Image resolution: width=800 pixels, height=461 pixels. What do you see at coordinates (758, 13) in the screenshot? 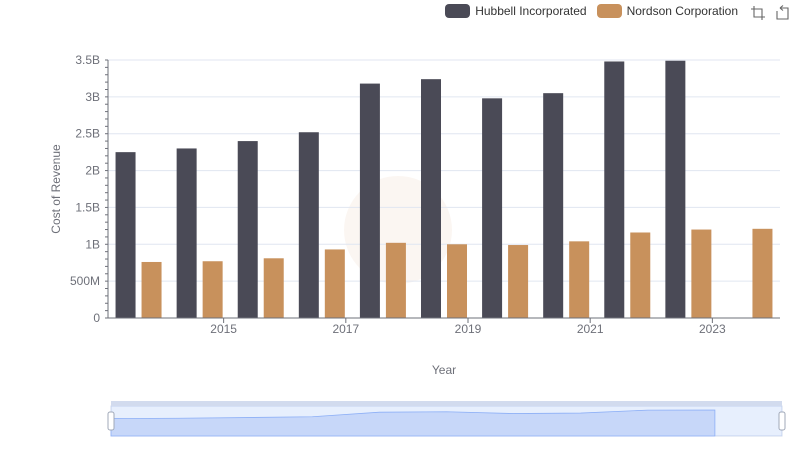
I see `zoom-icon` at bounding box center [758, 13].